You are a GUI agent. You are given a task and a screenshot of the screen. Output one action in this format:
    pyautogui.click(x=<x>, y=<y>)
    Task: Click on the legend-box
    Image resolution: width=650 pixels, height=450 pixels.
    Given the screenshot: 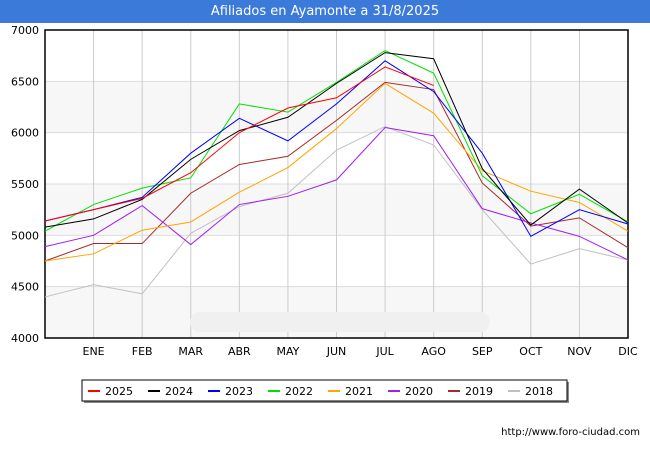 What is the action you would take?
    pyautogui.click(x=324, y=390)
    